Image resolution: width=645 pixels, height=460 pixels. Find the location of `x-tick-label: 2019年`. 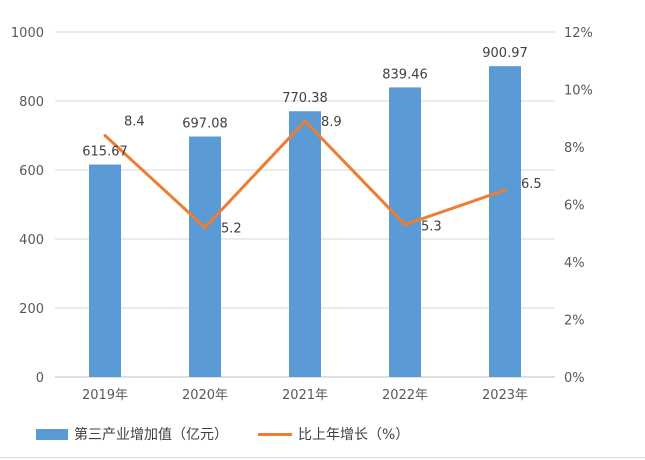

x-tick-label: 2019年 is located at coordinates (105, 395).